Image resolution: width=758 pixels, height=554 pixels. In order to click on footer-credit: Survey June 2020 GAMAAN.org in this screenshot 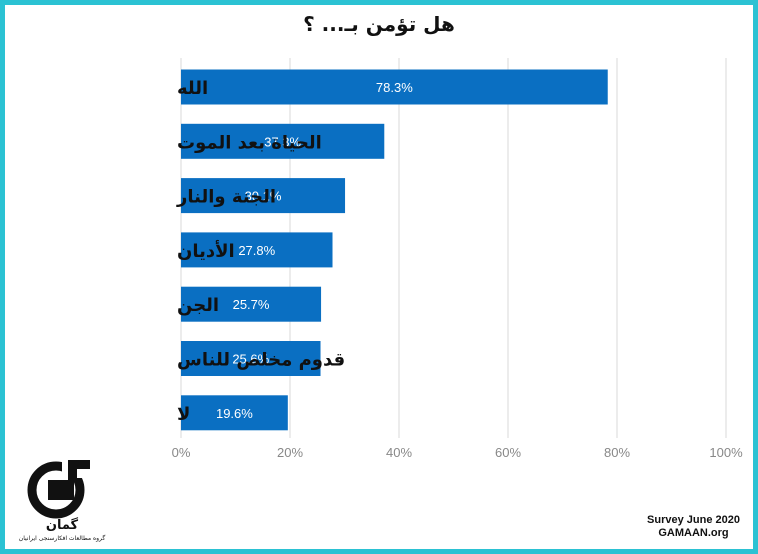, I will do `click(693, 527)`.